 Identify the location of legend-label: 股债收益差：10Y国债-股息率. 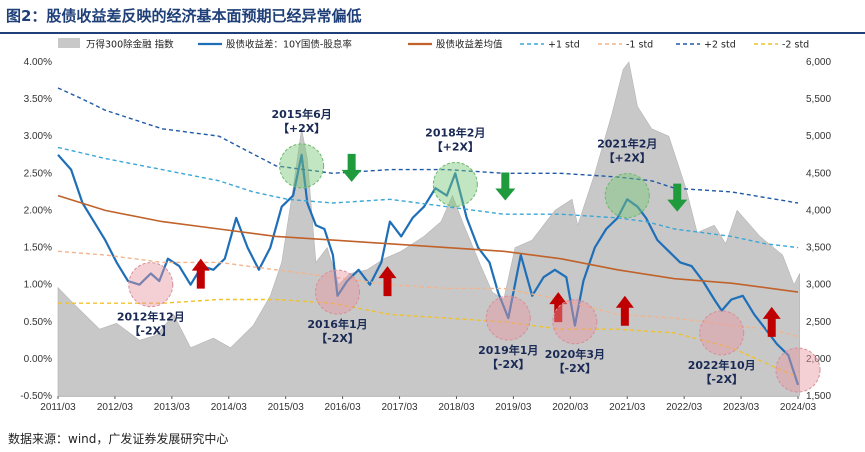
(289, 45).